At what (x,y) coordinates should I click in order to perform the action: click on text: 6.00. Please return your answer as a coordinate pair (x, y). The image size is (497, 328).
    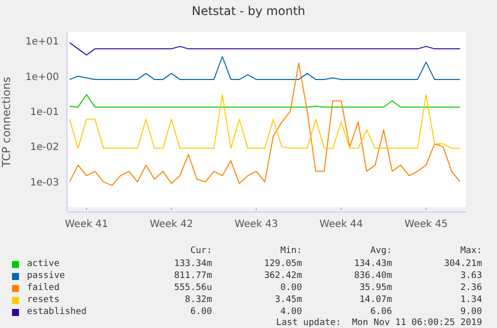
    Looking at the image, I should click on (200, 312).